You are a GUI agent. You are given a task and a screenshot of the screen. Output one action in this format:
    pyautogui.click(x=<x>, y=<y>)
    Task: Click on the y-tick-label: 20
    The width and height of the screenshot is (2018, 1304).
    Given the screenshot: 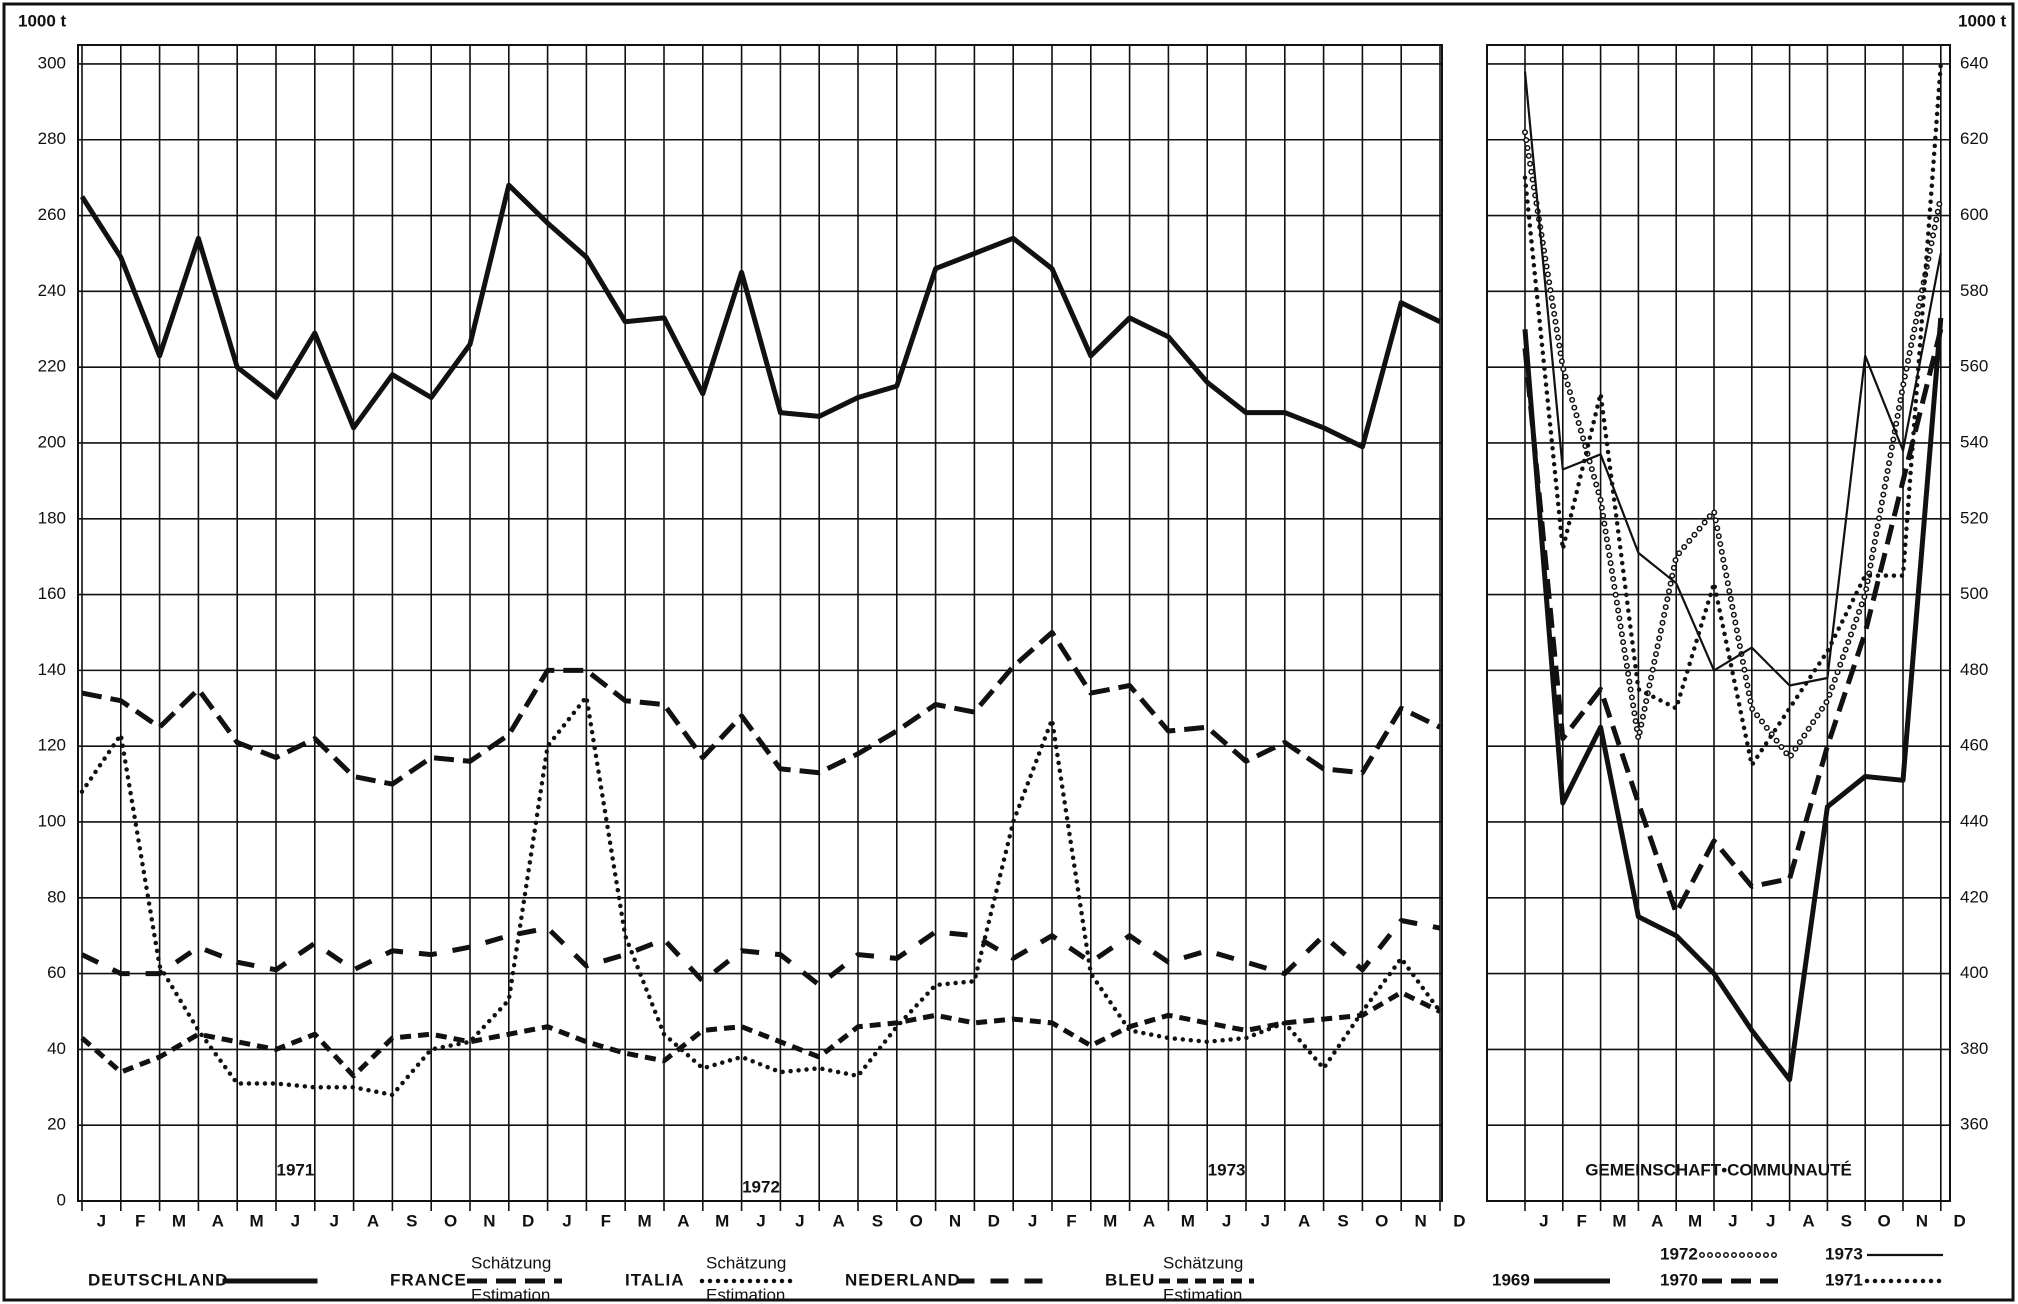 What is the action you would take?
    pyautogui.click(x=56, y=1124)
    